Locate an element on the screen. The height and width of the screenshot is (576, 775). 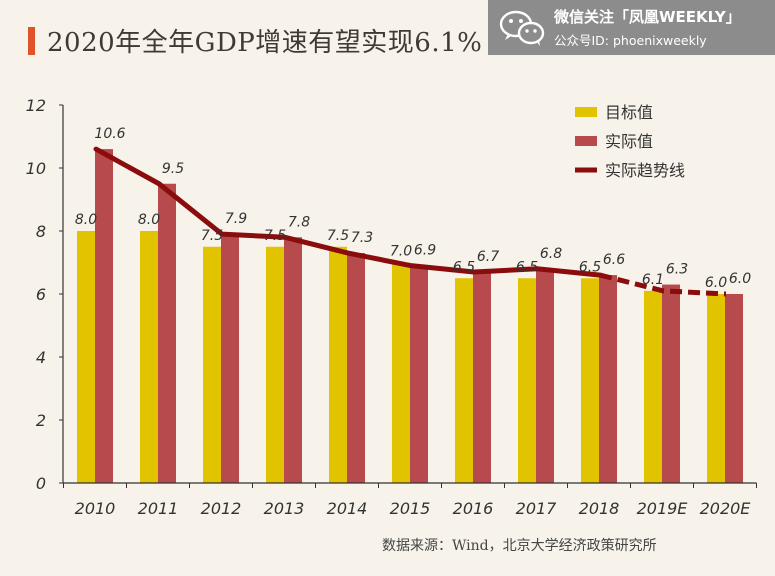
data-label-actual: 6.8 is located at coordinates (551, 254).